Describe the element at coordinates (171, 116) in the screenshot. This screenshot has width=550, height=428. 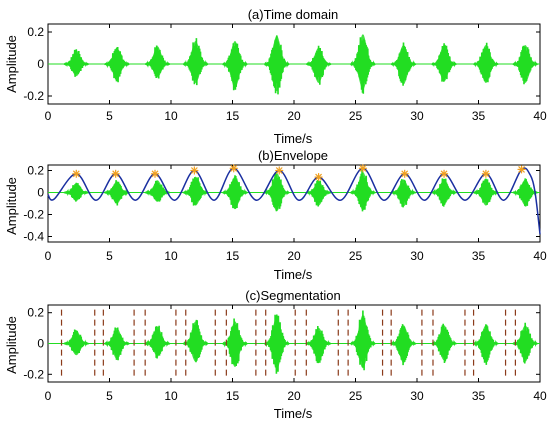
I see `x-tick-label: 10` at that location.